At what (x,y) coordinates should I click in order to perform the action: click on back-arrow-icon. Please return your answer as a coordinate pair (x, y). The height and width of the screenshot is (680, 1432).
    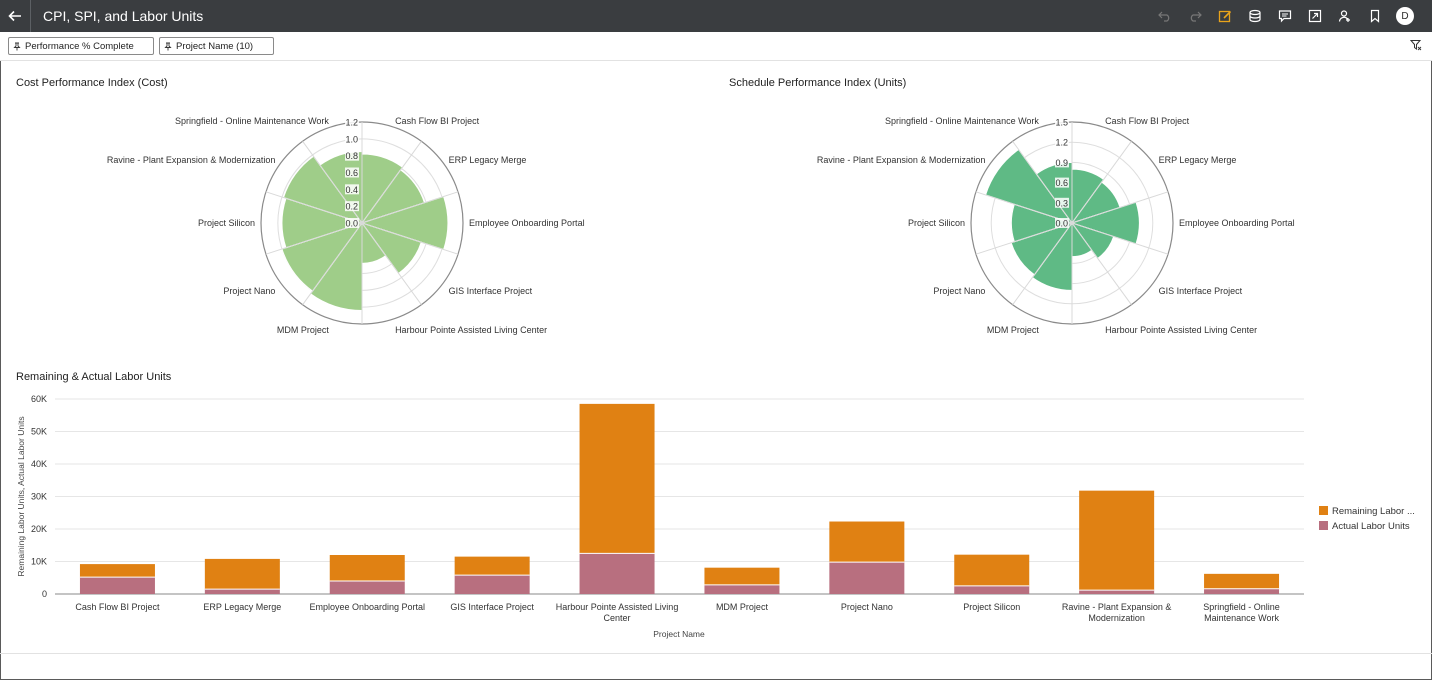
    Looking at the image, I should click on (14, 16).